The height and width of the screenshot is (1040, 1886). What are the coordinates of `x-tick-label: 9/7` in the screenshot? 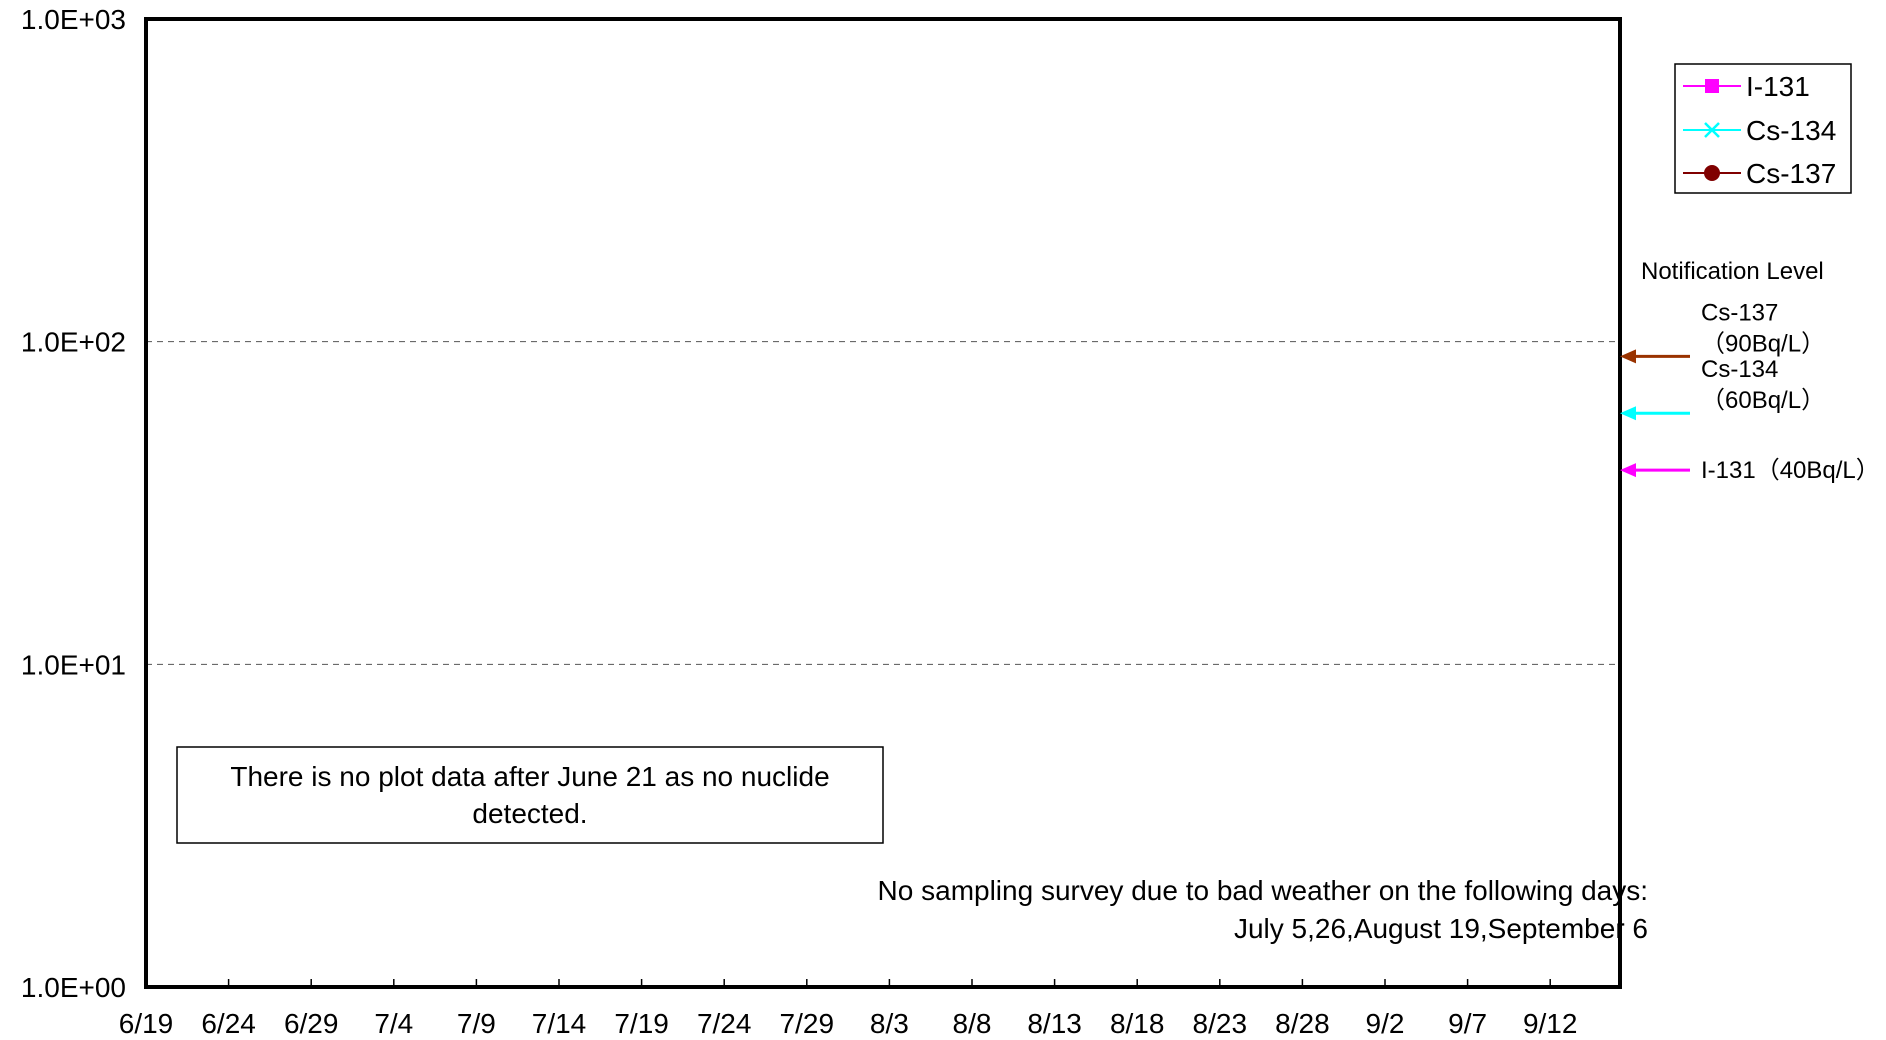 It's located at (1467, 1023).